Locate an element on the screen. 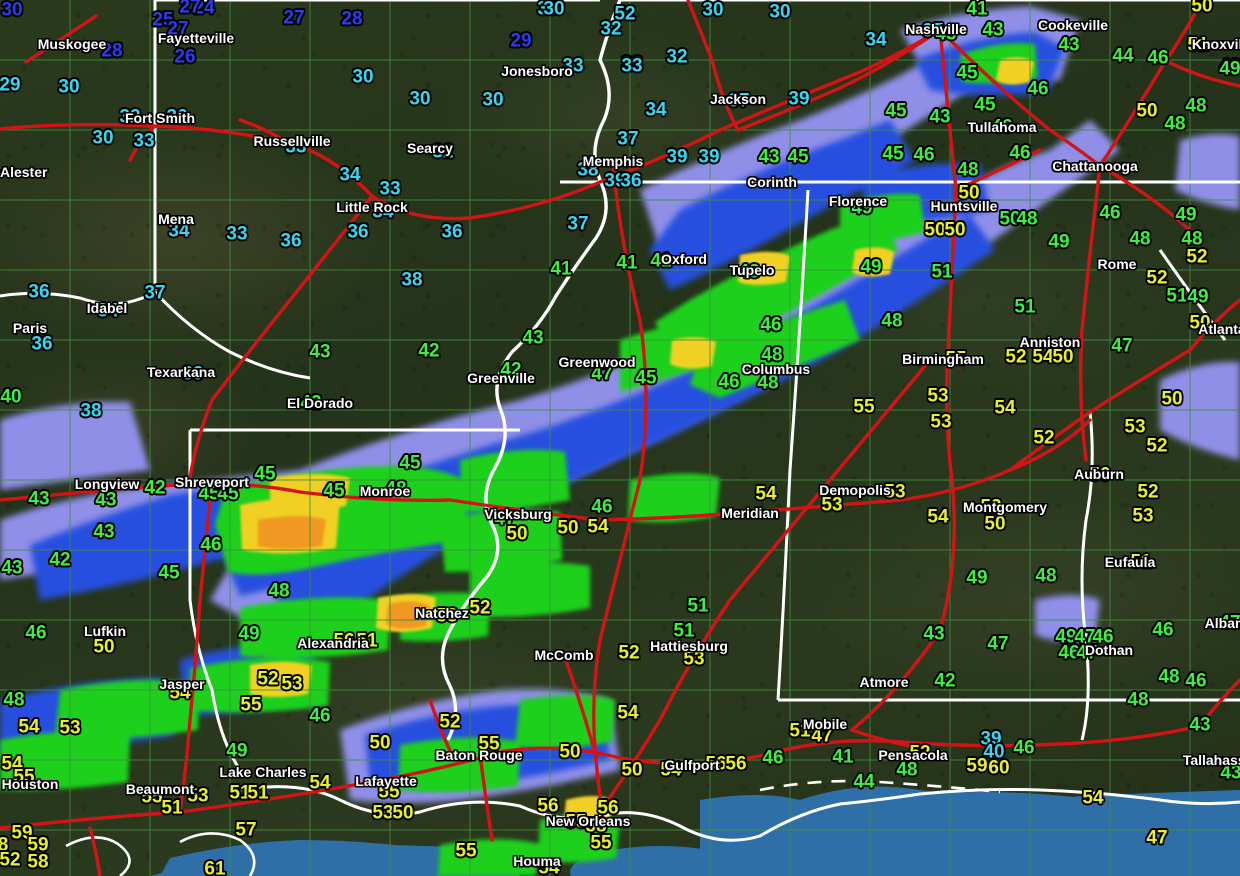 The height and width of the screenshot is (876, 1240). city-label: Oxford is located at coordinates (684, 259).